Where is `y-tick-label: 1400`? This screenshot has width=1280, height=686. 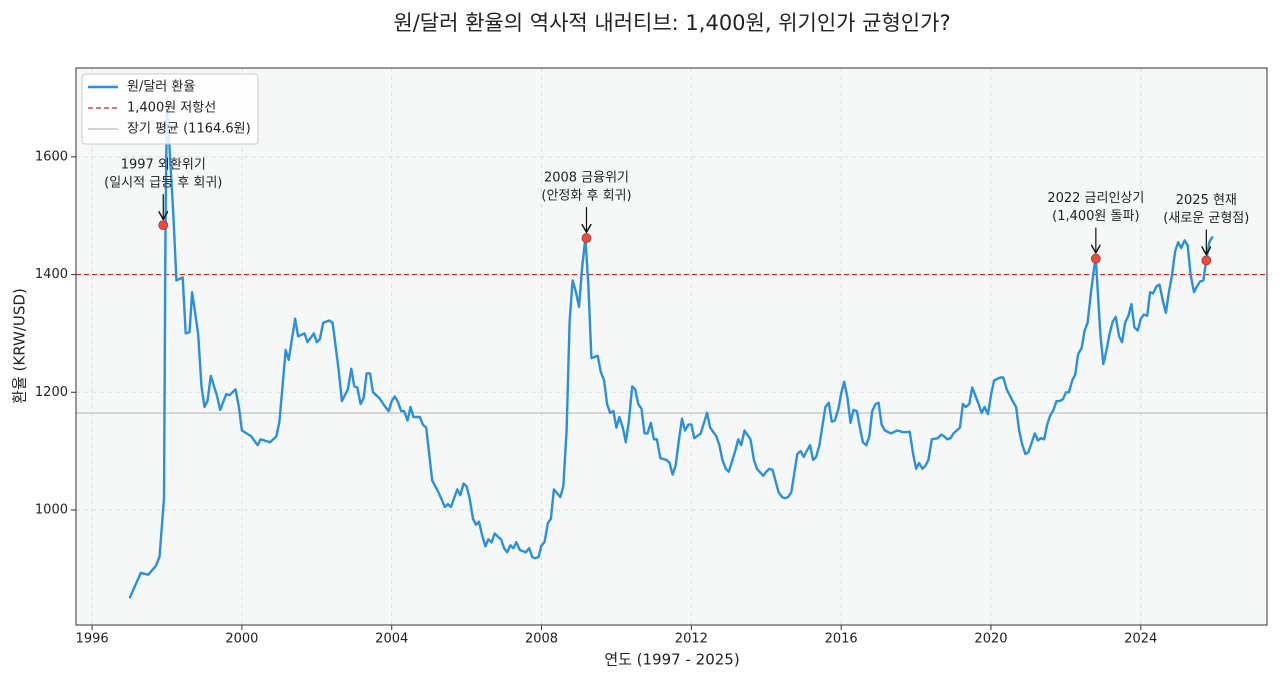
y-tick-label: 1400 is located at coordinates (51, 274).